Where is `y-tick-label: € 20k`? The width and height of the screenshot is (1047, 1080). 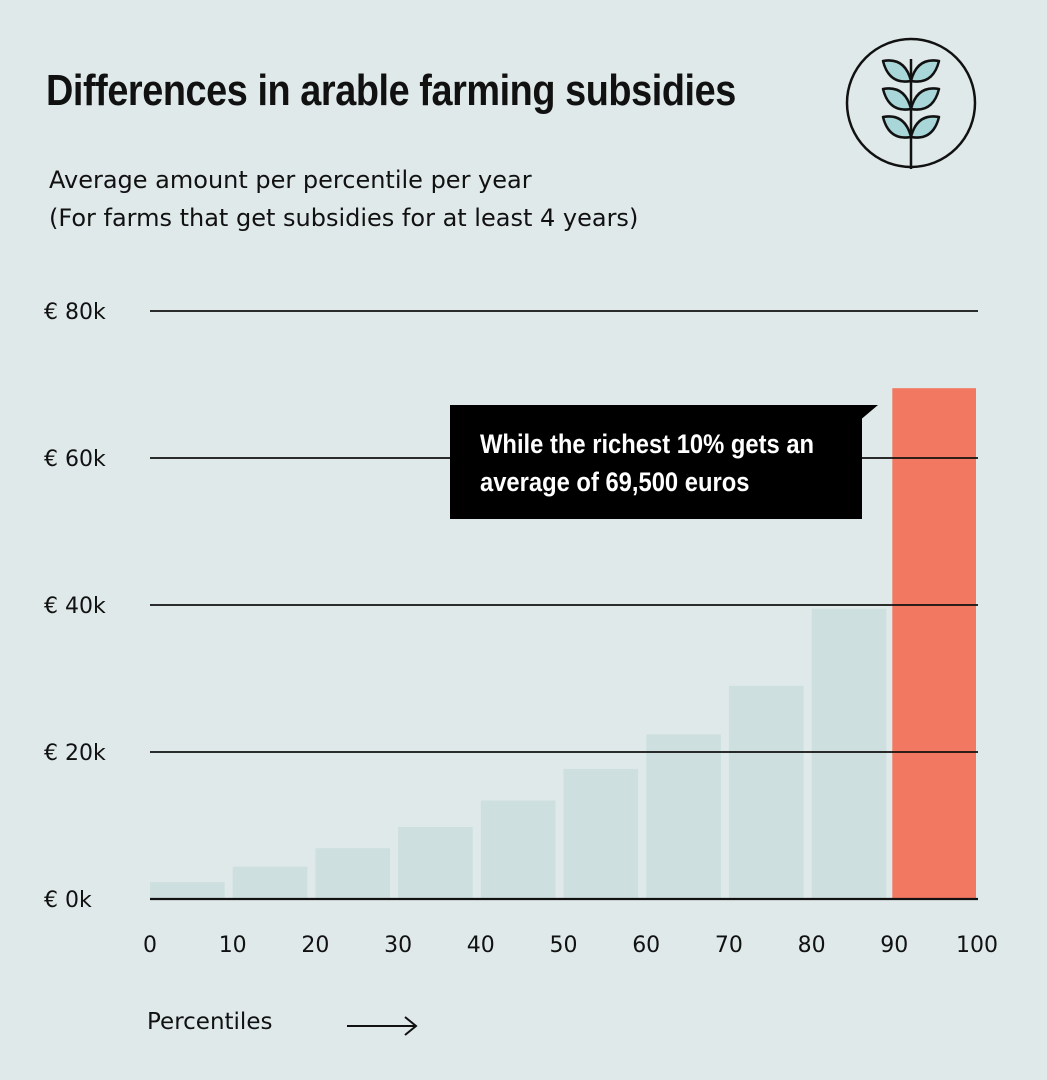 y-tick-label: € 20k is located at coordinates (75, 753).